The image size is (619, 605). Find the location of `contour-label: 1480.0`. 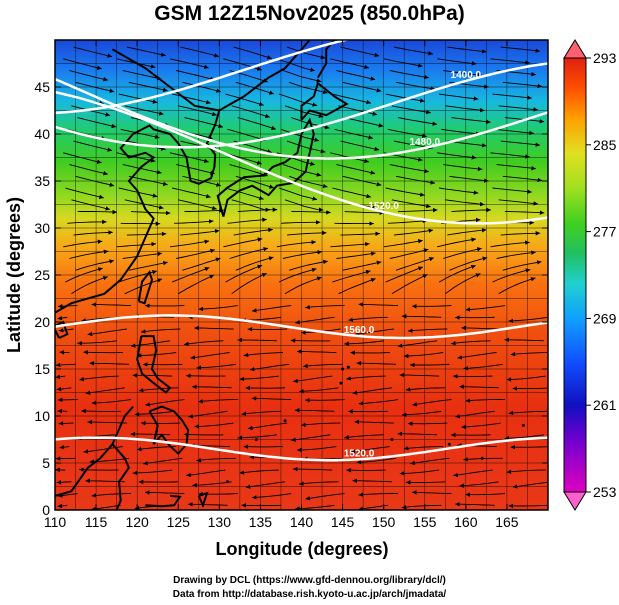

contour-label: 1480.0 is located at coordinates (424, 142).